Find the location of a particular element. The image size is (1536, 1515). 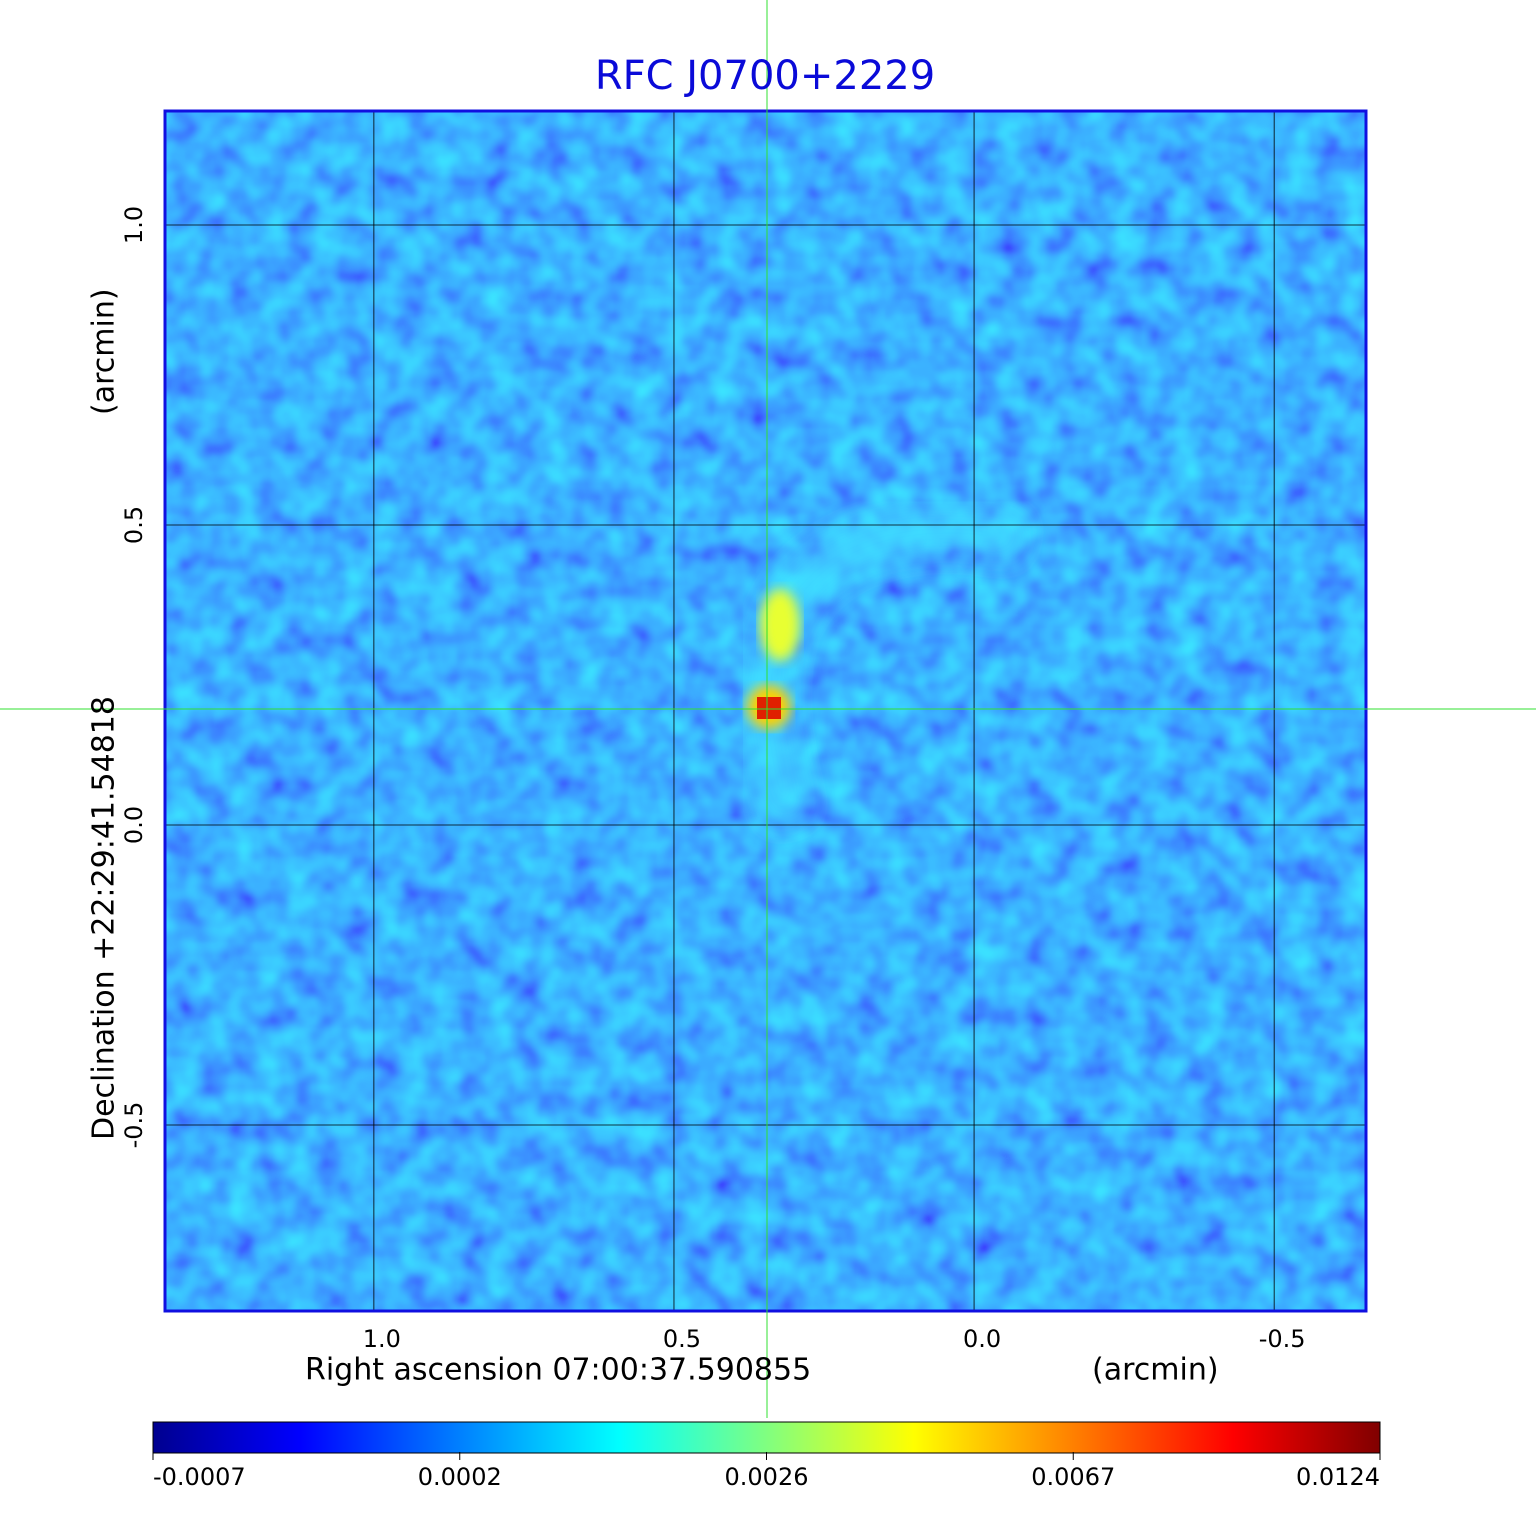

jet-knot is located at coordinates (780, 625).